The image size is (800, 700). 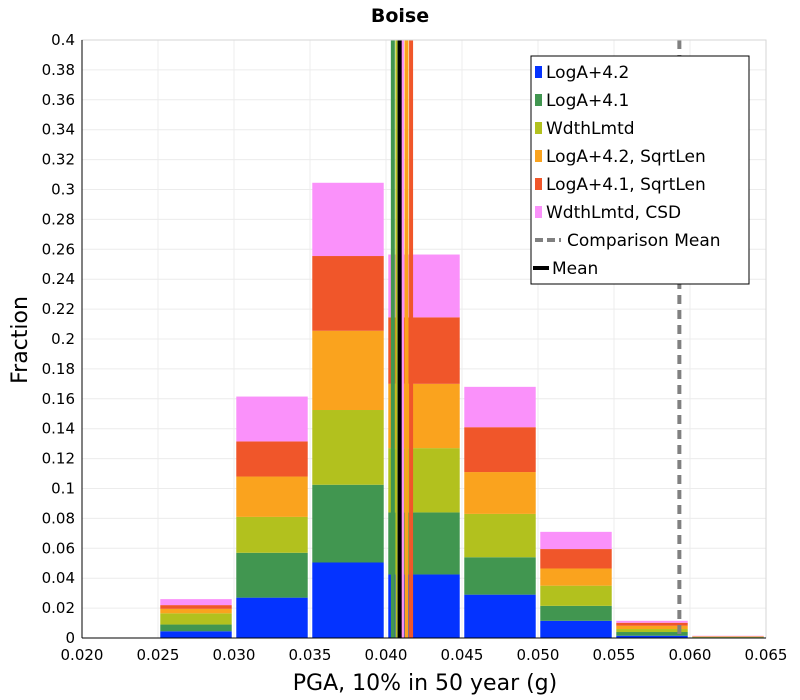 What do you see at coordinates (58, 578) in the screenshot?
I see `y-tick-label: 0.04` at bounding box center [58, 578].